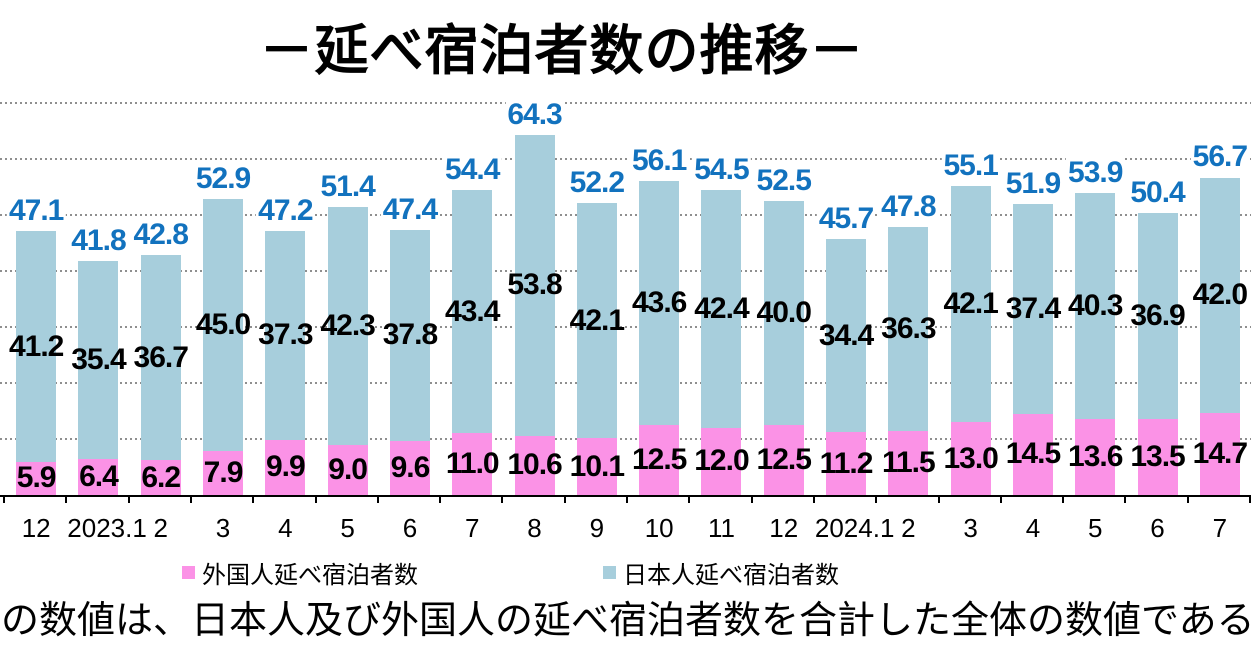 Image resolution: width=1251 pixels, height=655 pixels. I want to click on foreign-value-label: 12.0, so click(721, 461).